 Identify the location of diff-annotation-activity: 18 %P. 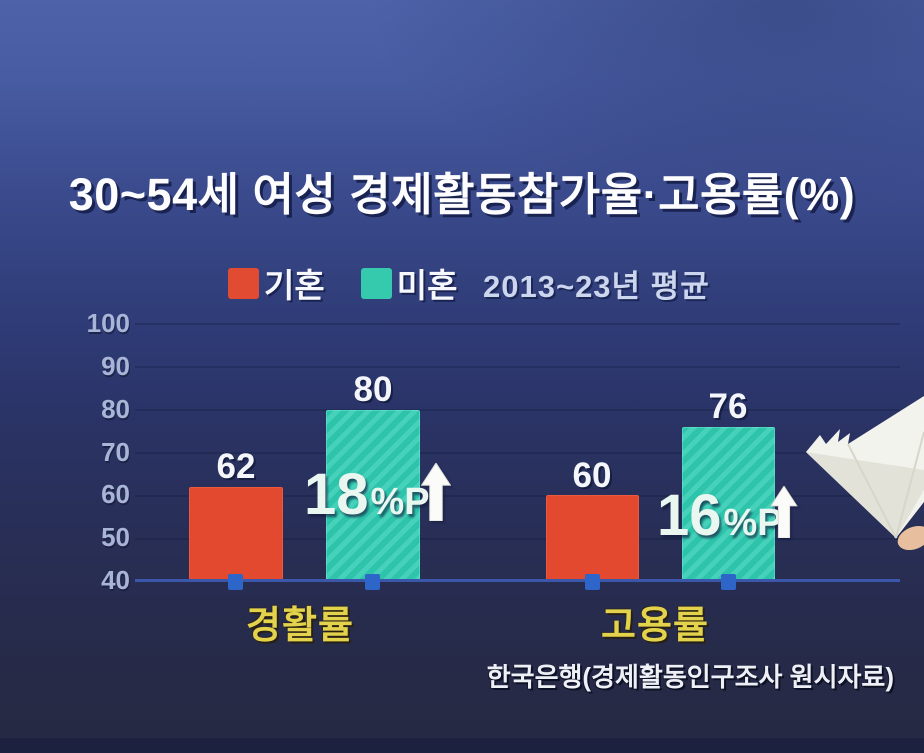
(367, 495).